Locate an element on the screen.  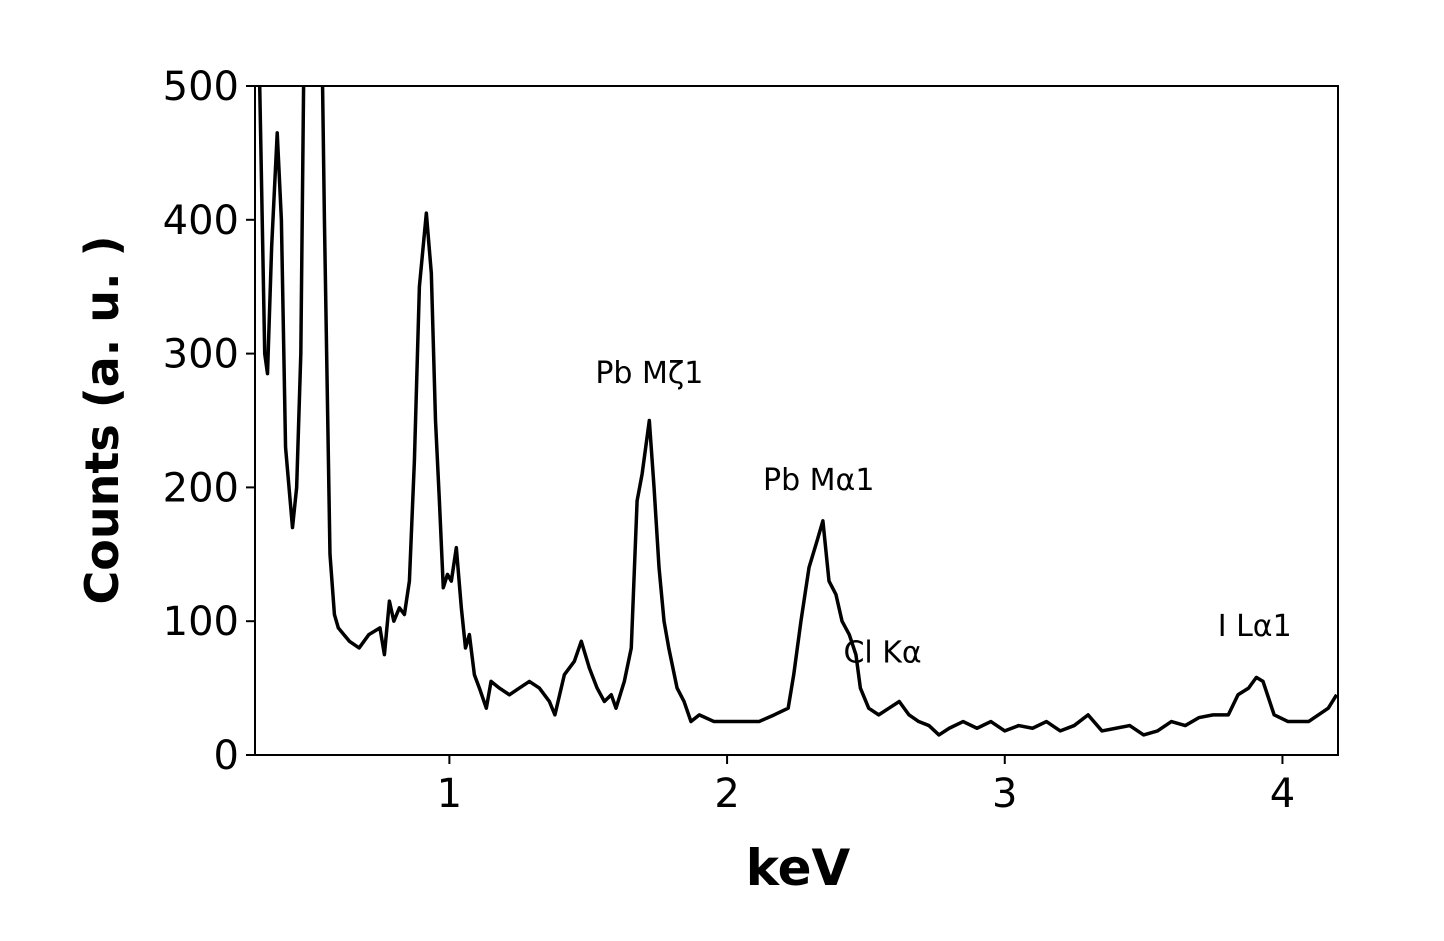
y-tick-label: 400 is located at coordinates (201, 221).